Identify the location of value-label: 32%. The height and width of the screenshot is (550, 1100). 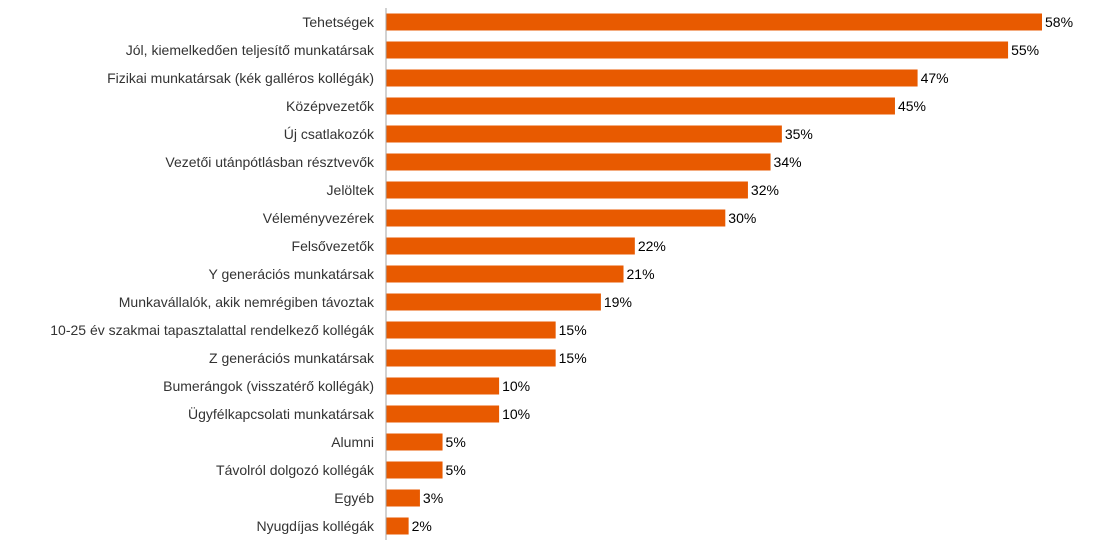
(765, 190).